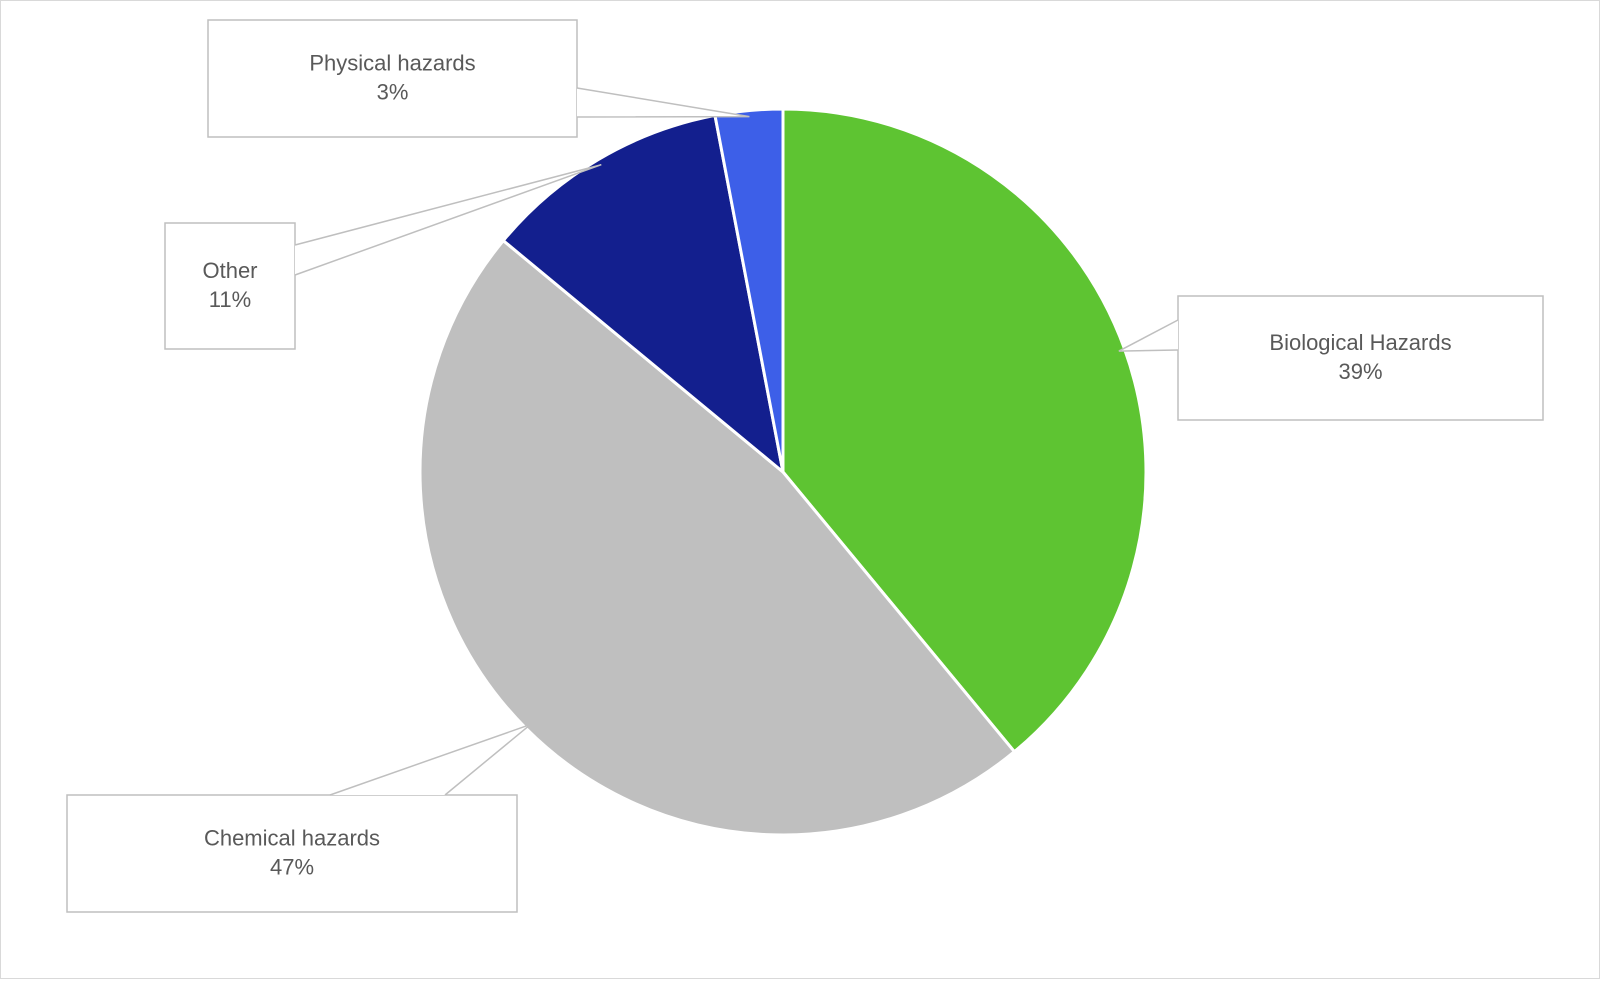  I want to click on data-label-name: Chemical hazards, so click(292, 837).